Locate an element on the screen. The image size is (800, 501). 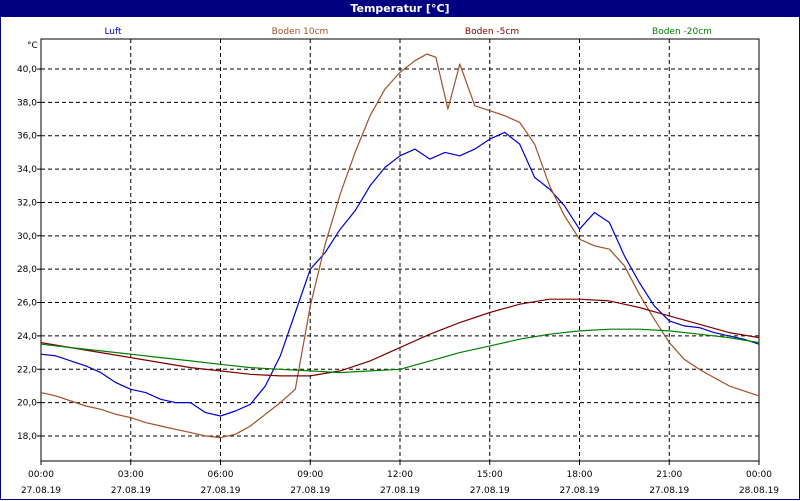
legend: Luft Boden 10cm Boden -5cm Boden -20cm is located at coordinates (408, 32).